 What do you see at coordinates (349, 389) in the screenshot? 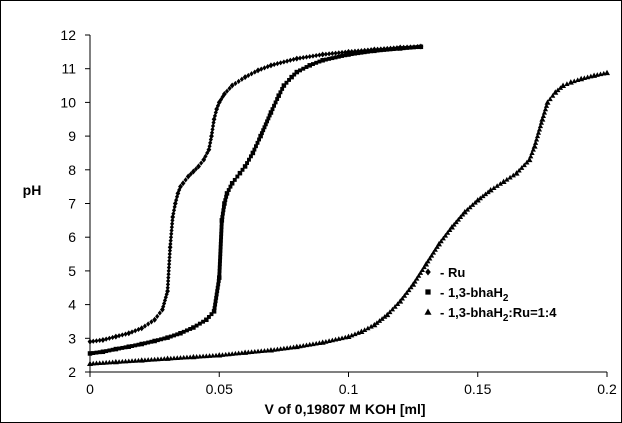
I see `x-tick-label: 0.1` at bounding box center [349, 389].